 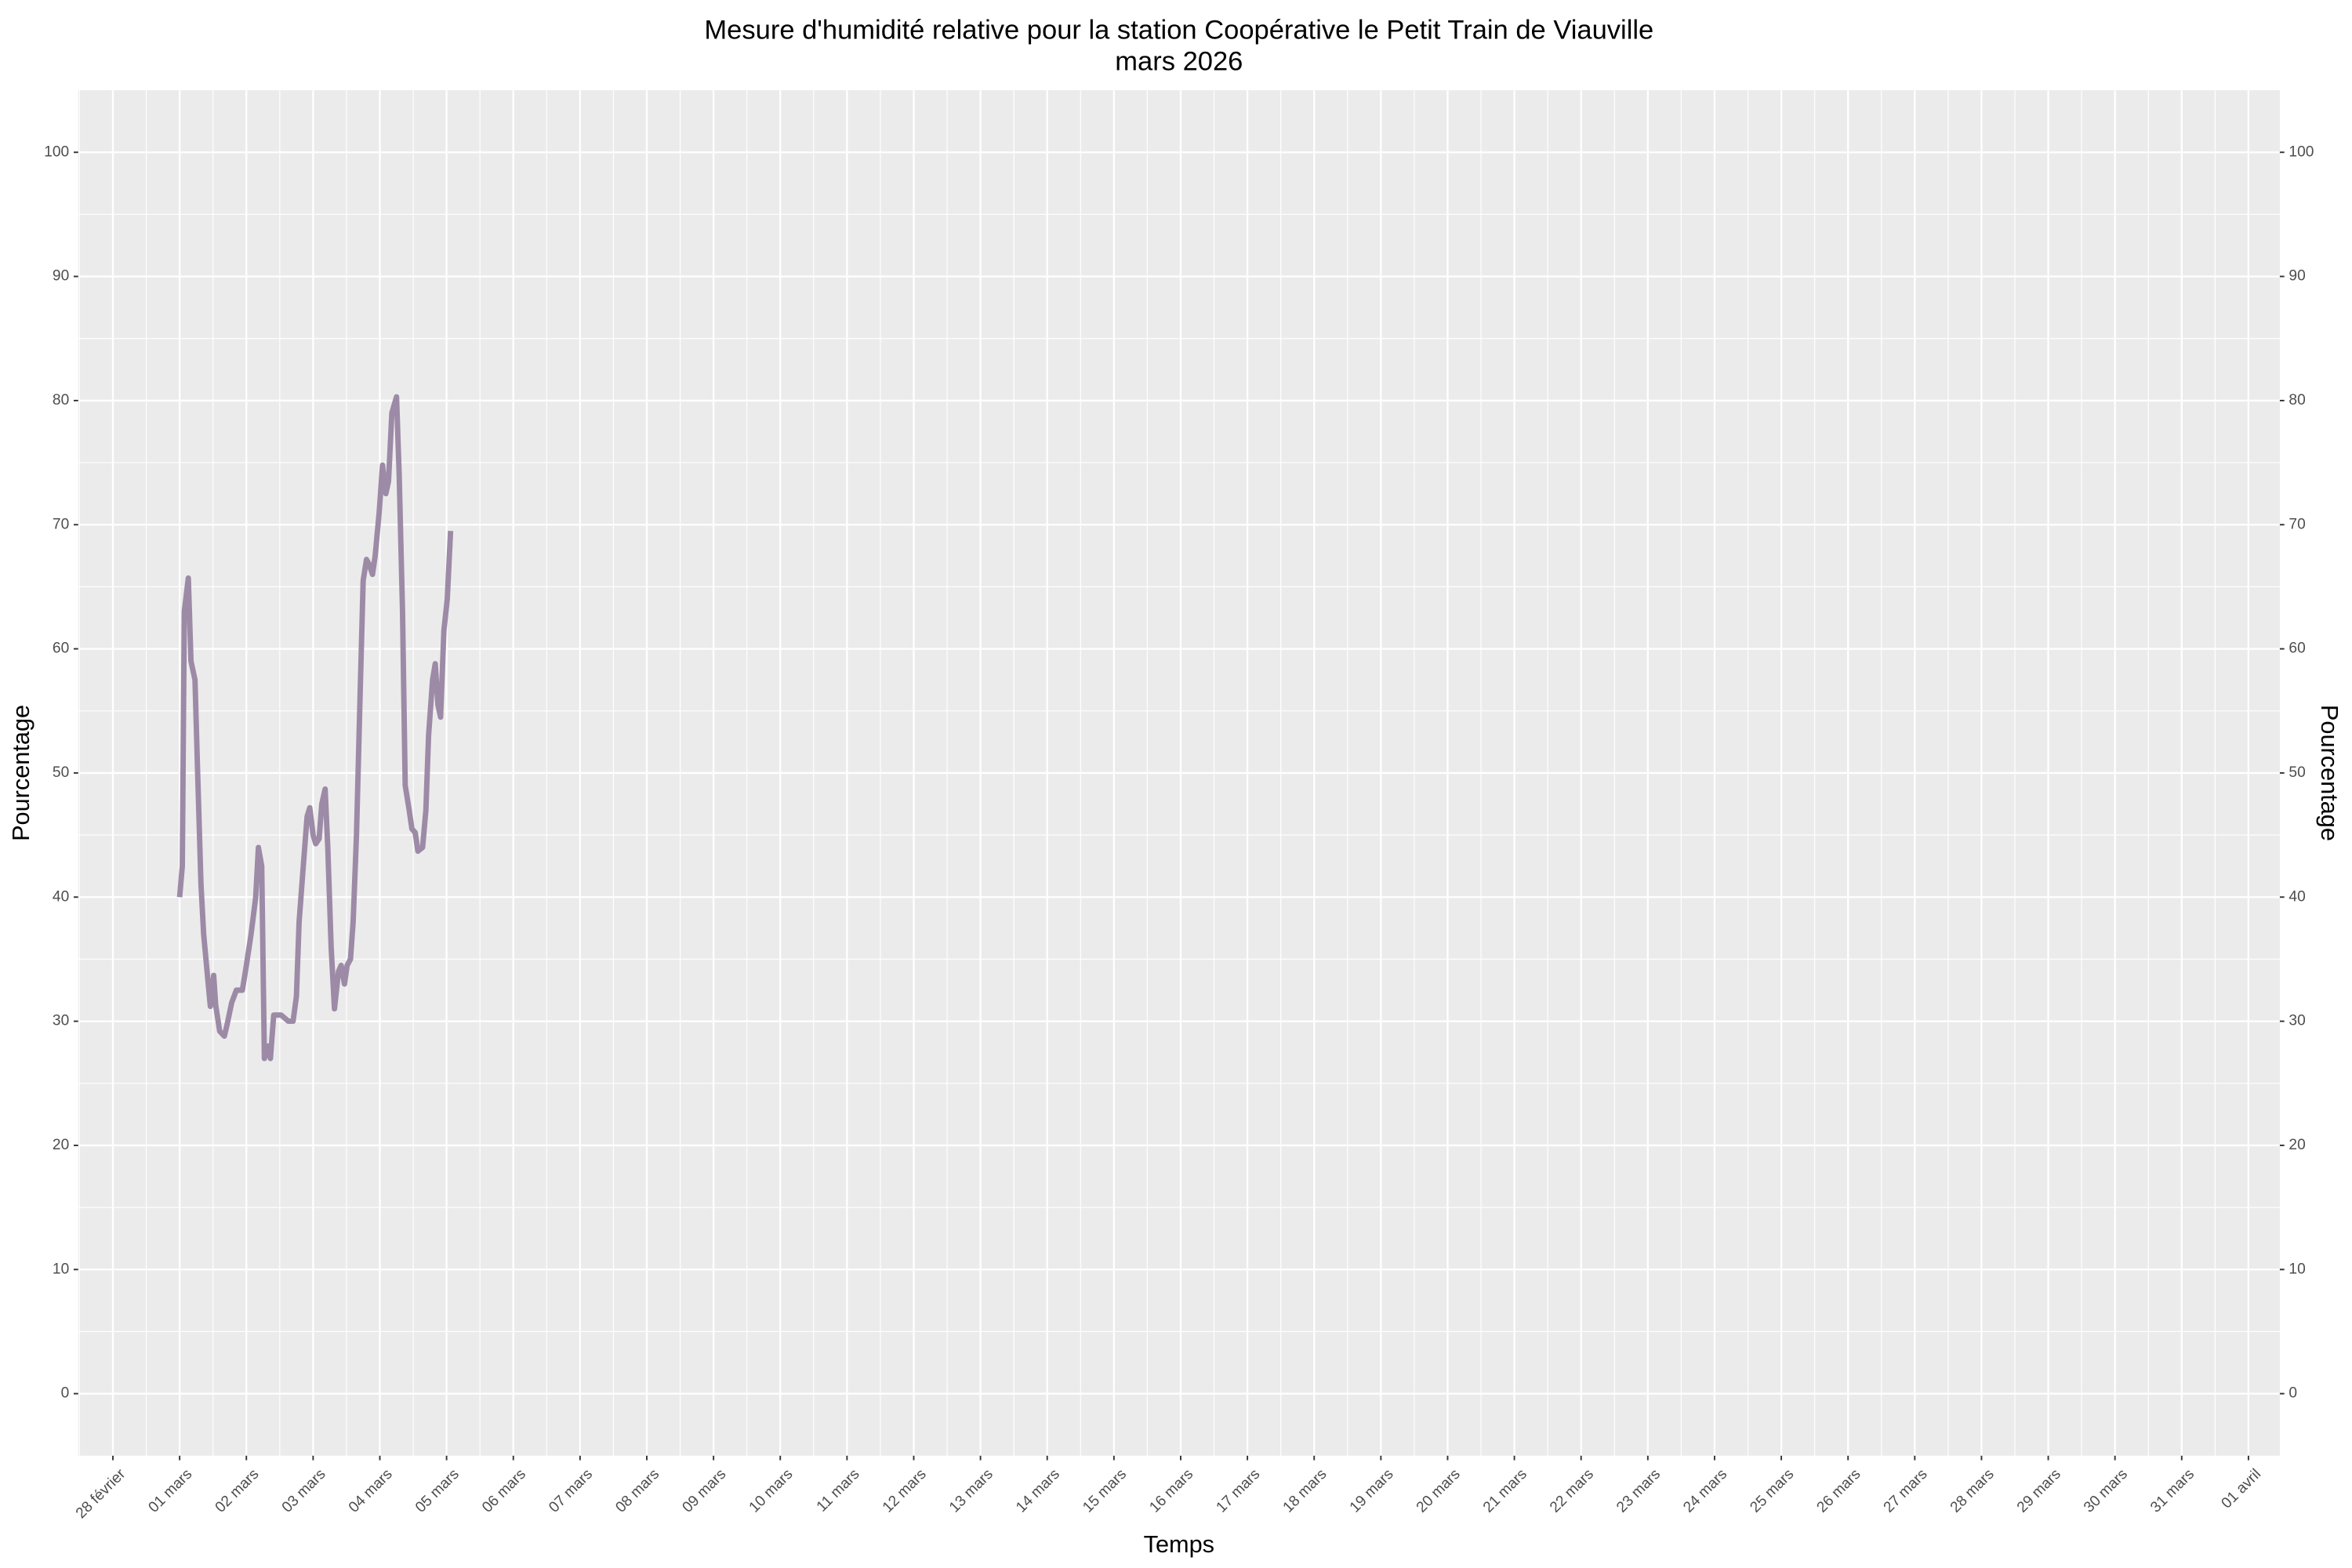 I want to click on y-tick-label: 60, so click(x=61, y=649).